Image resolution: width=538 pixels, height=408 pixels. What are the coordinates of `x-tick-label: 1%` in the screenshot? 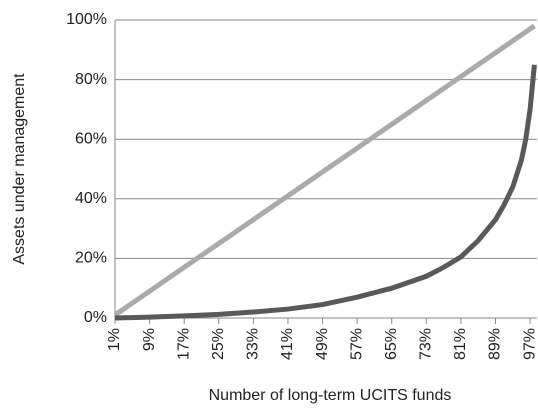 It's located at (114, 339).